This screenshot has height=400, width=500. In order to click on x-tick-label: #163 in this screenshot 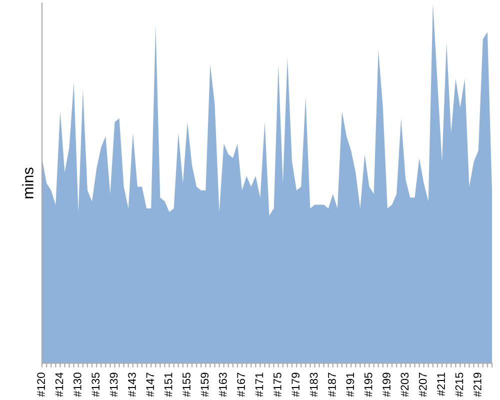, I will do `click(222, 384)`.